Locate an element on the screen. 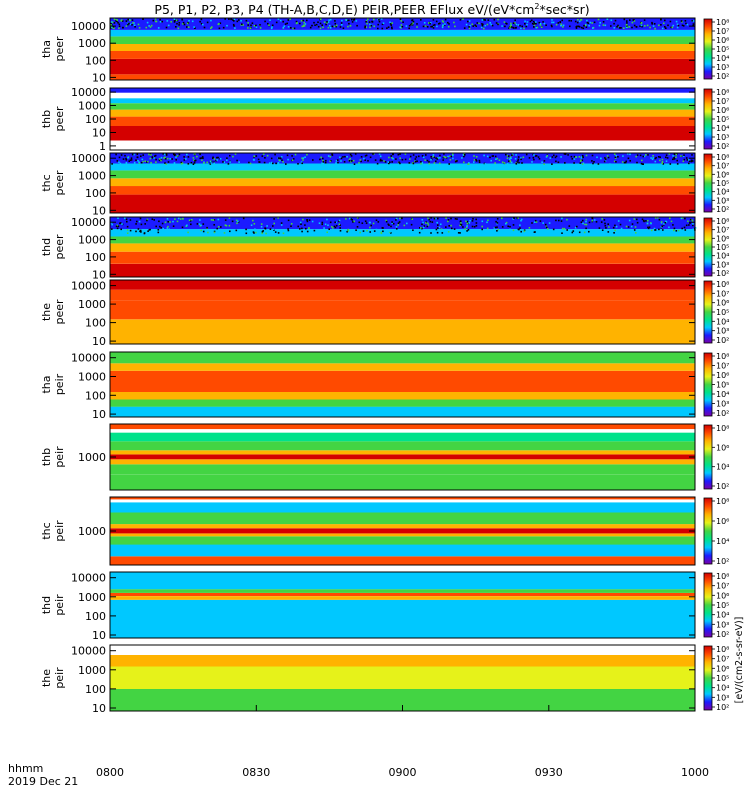 Image resolution: width=750 pixels, height=804 pixels. panel-label: thapeer is located at coordinates (53, 49).